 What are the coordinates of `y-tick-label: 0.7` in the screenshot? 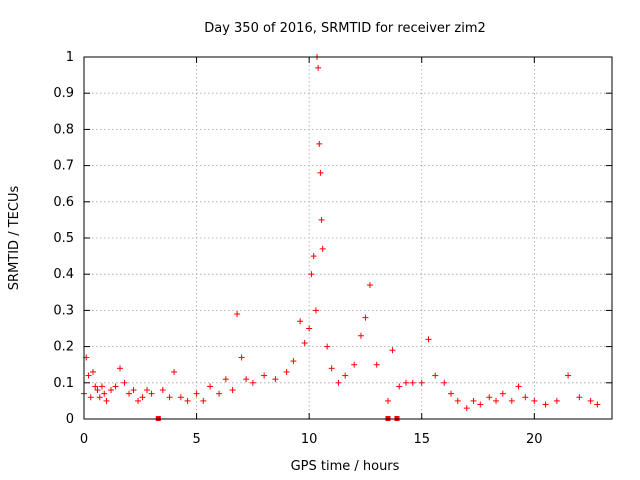 It's located at (63, 166).